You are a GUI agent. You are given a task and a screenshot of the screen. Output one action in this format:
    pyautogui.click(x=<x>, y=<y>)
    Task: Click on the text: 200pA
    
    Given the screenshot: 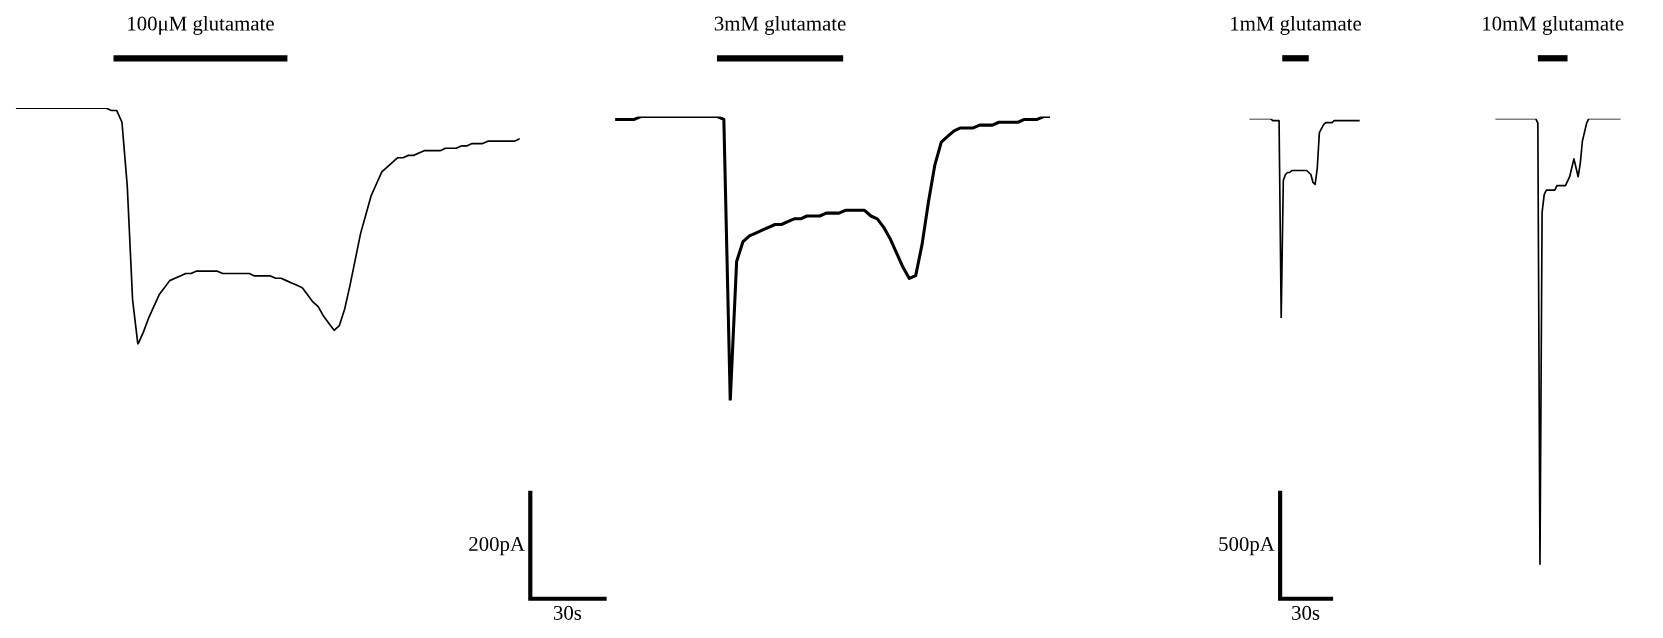 What is the action you would take?
    pyautogui.click(x=497, y=546)
    